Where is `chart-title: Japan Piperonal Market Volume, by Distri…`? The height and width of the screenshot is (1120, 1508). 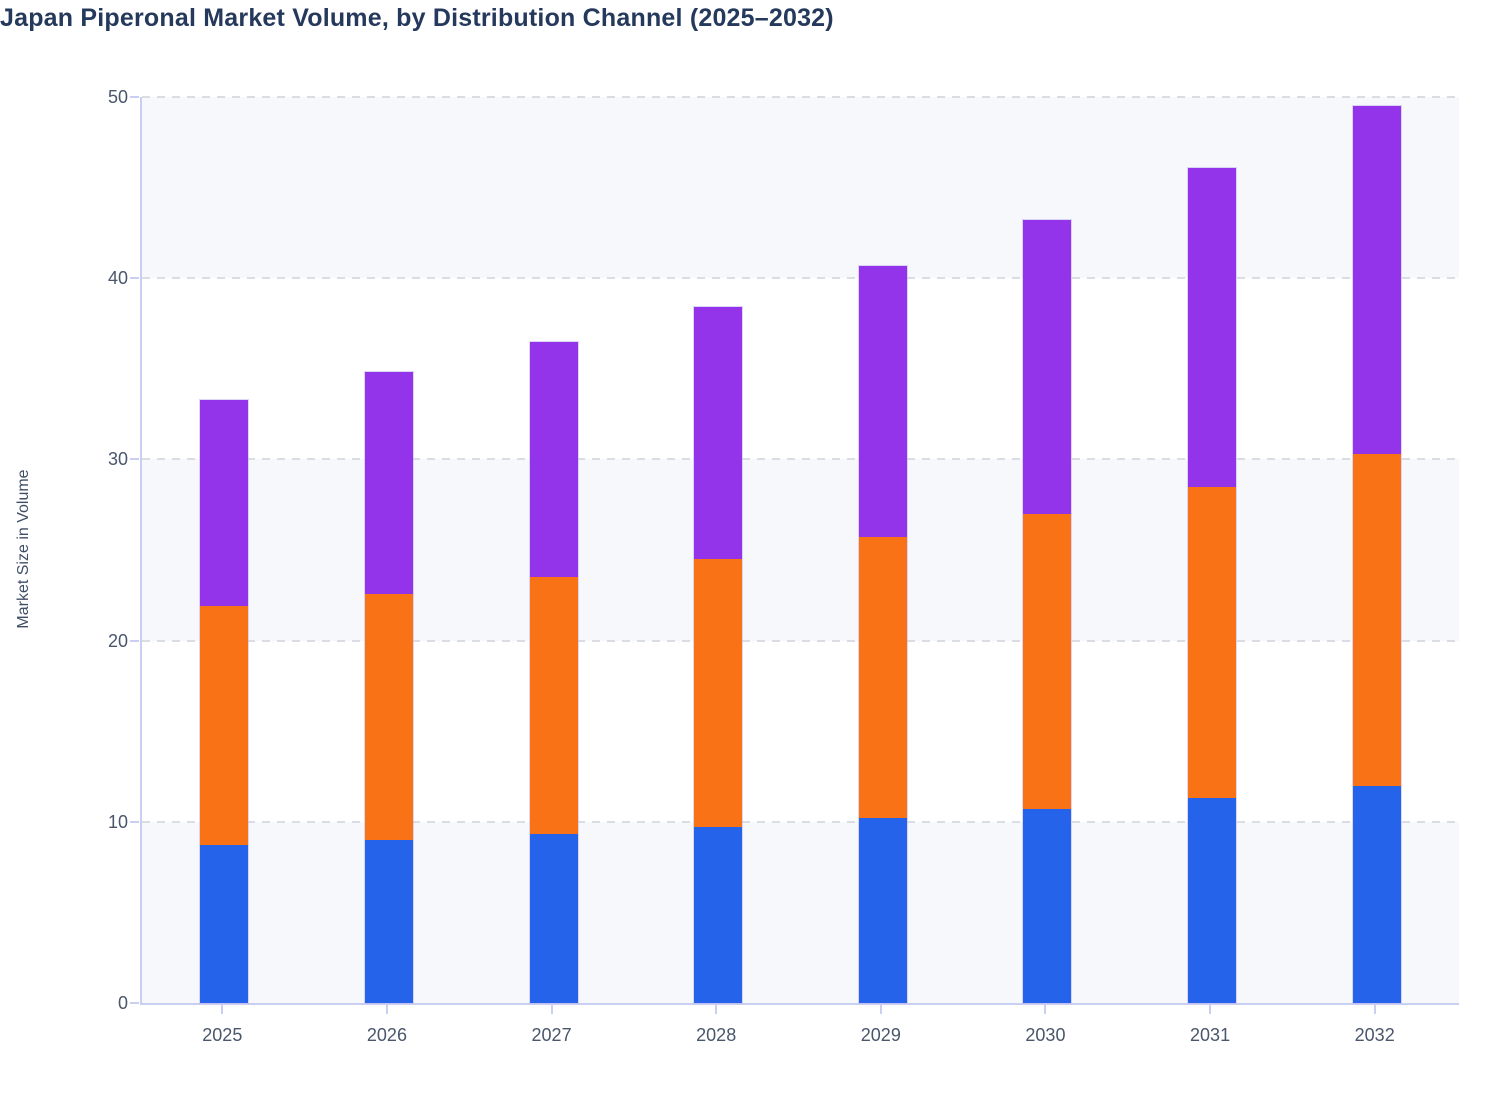 chart-title: Japan Piperonal Market Volume, by Distri… is located at coordinates (417, 18).